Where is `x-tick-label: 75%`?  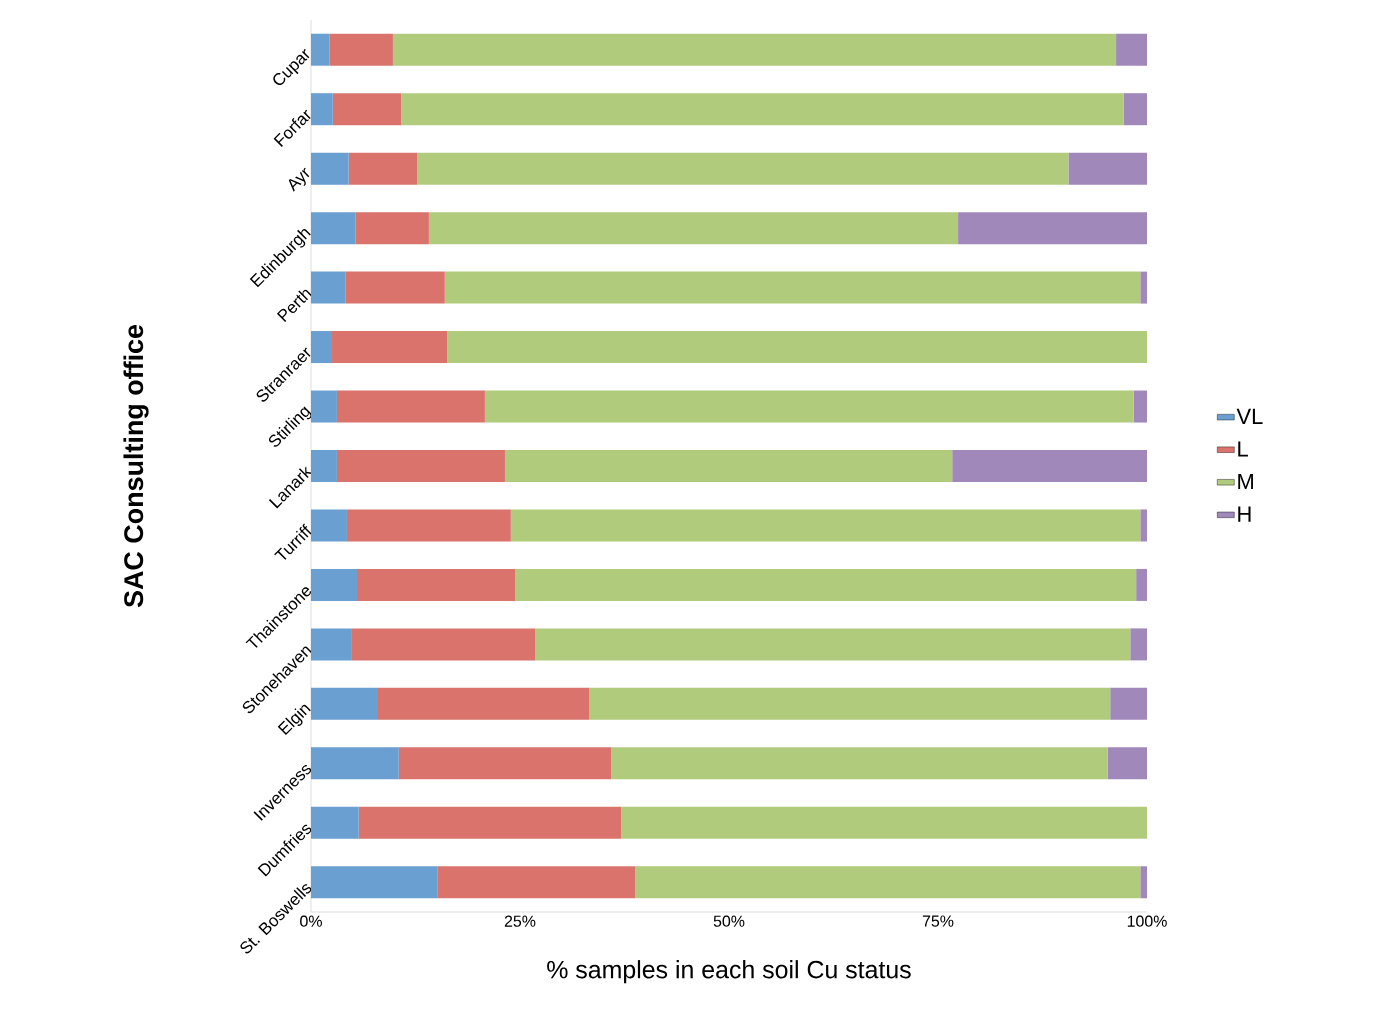 x-tick-label: 75% is located at coordinates (938, 921).